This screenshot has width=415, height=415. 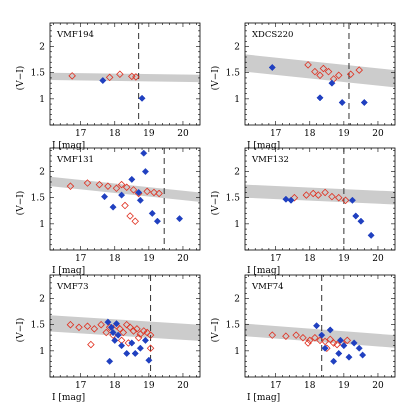 I want to click on chart-panel-6: 17 18 19 20 1 1.5 2 I [mag] (V−I) VMF74, so click(x=303, y=338).